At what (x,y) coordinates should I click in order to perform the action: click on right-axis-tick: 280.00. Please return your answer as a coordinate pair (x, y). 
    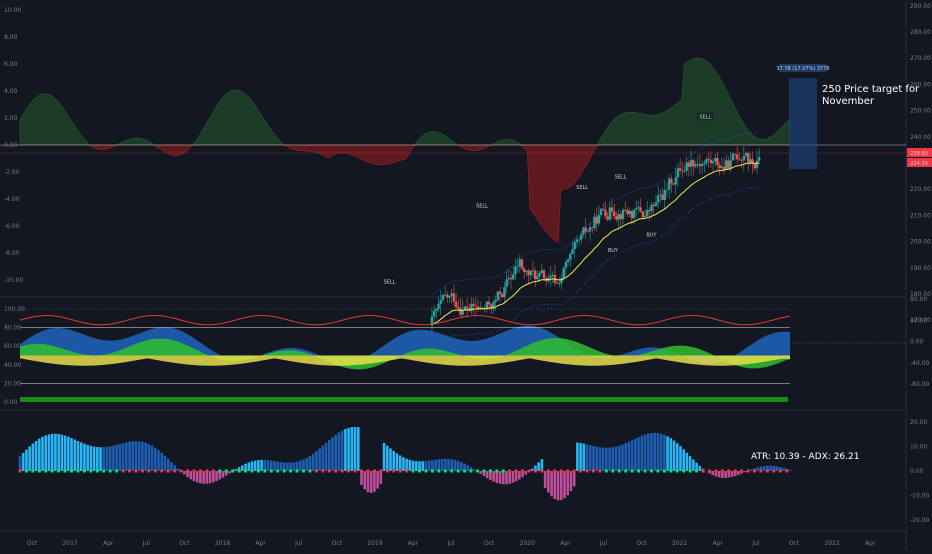
    Looking at the image, I should click on (920, 32).